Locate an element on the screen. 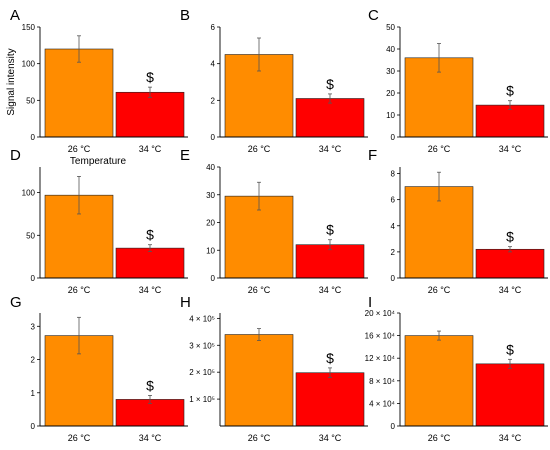  panel-c-label: C is located at coordinates (373, 15).